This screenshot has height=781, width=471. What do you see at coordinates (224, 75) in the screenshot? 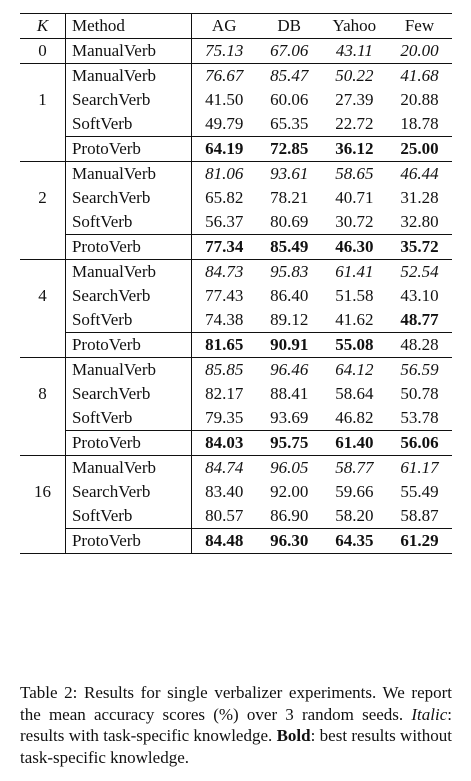
I see `score-ag: 76.67` at bounding box center [224, 75].